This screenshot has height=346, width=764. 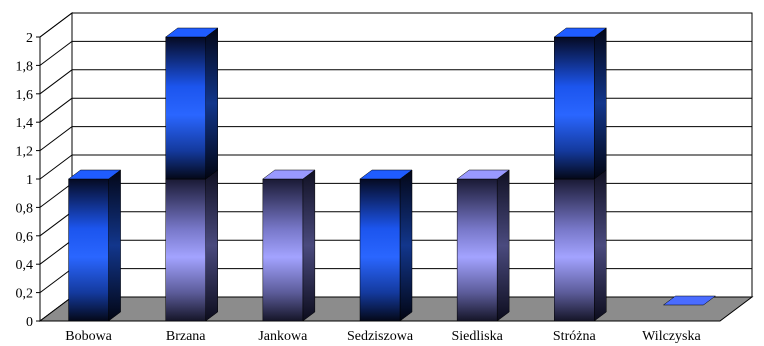 I want to click on x-category-label: Sedziszowa, so click(x=380, y=336).